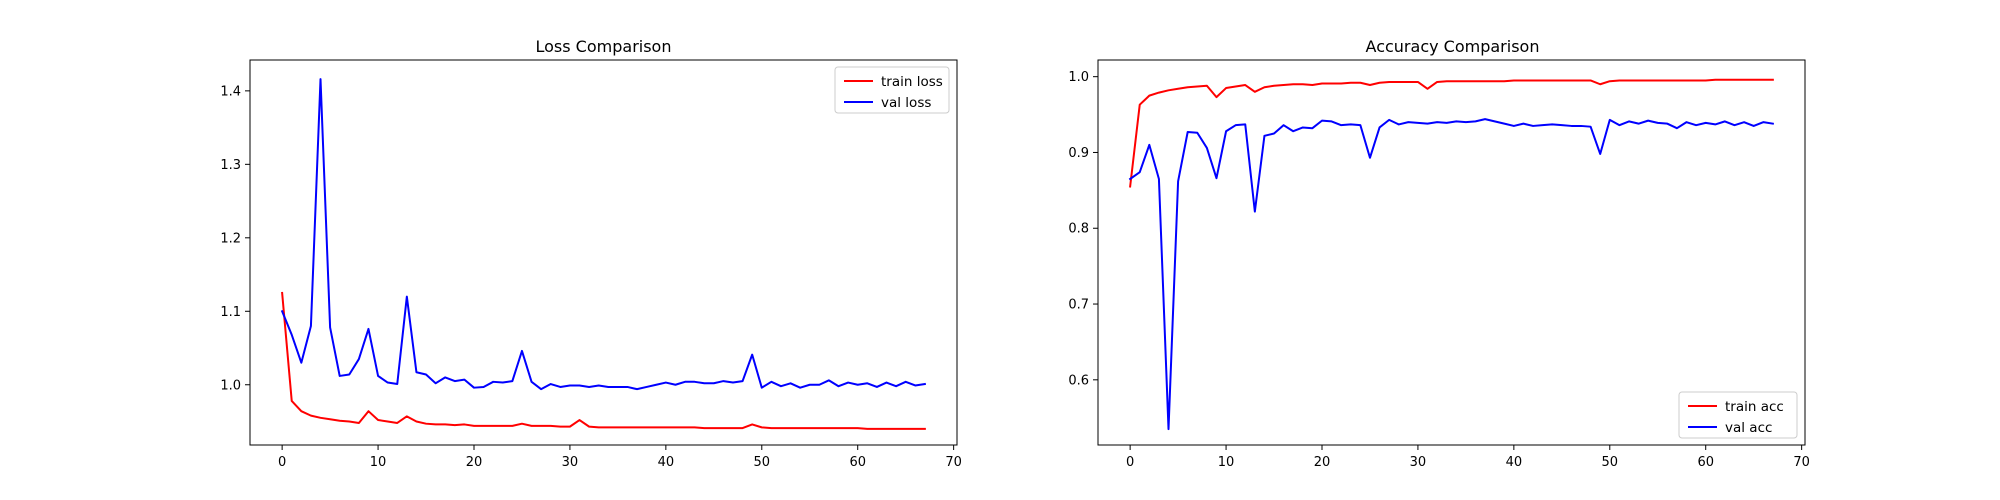 The width and height of the screenshot is (2000, 500). Describe the element at coordinates (1801, 462) in the screenshot. I see `accuracy-x-tick-label: 70` at that location.